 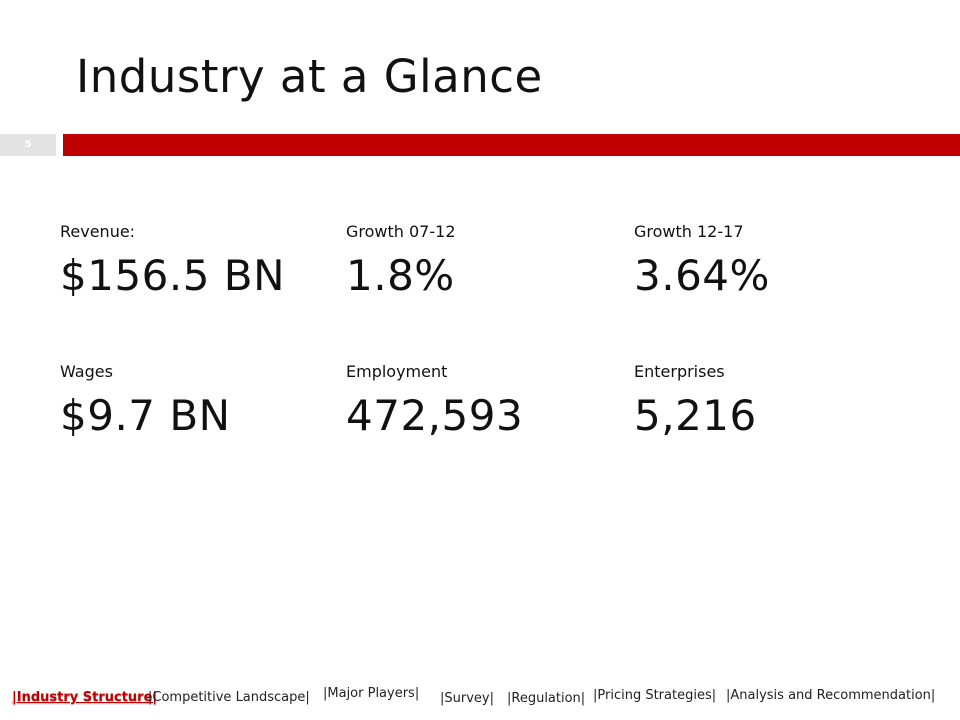 I want to click on stat-wages: Wages $9.7 BN, so click(x=145, y=401).